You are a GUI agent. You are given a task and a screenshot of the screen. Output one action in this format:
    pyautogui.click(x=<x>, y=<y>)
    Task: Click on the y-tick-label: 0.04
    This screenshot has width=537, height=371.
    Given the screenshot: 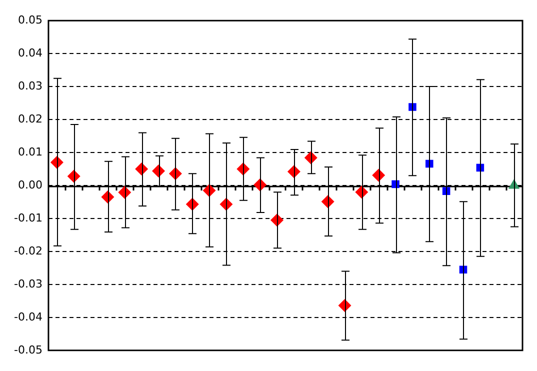 What is the action you would take?
    pyautogui.click(x=30, y=53)
    